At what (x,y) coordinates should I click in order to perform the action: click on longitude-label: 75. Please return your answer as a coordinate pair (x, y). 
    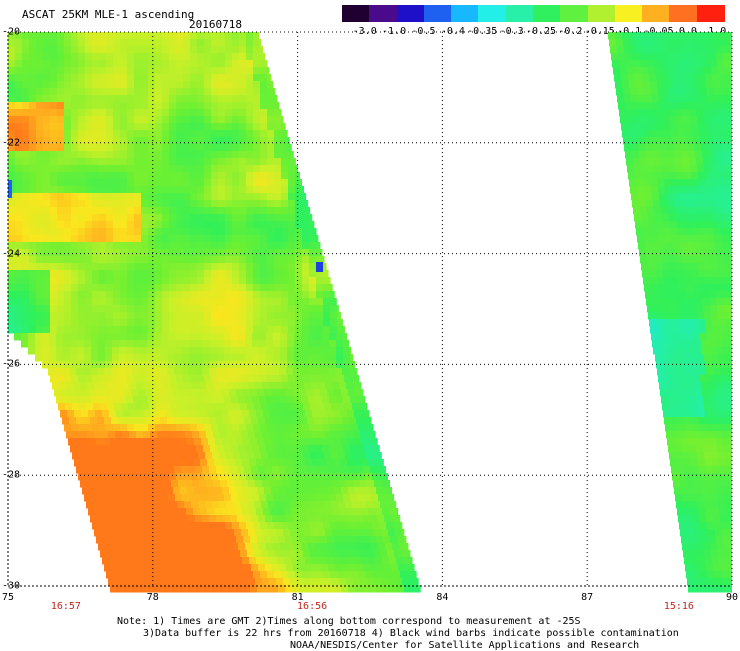
    Looking at the image, I should click on (8, 597).